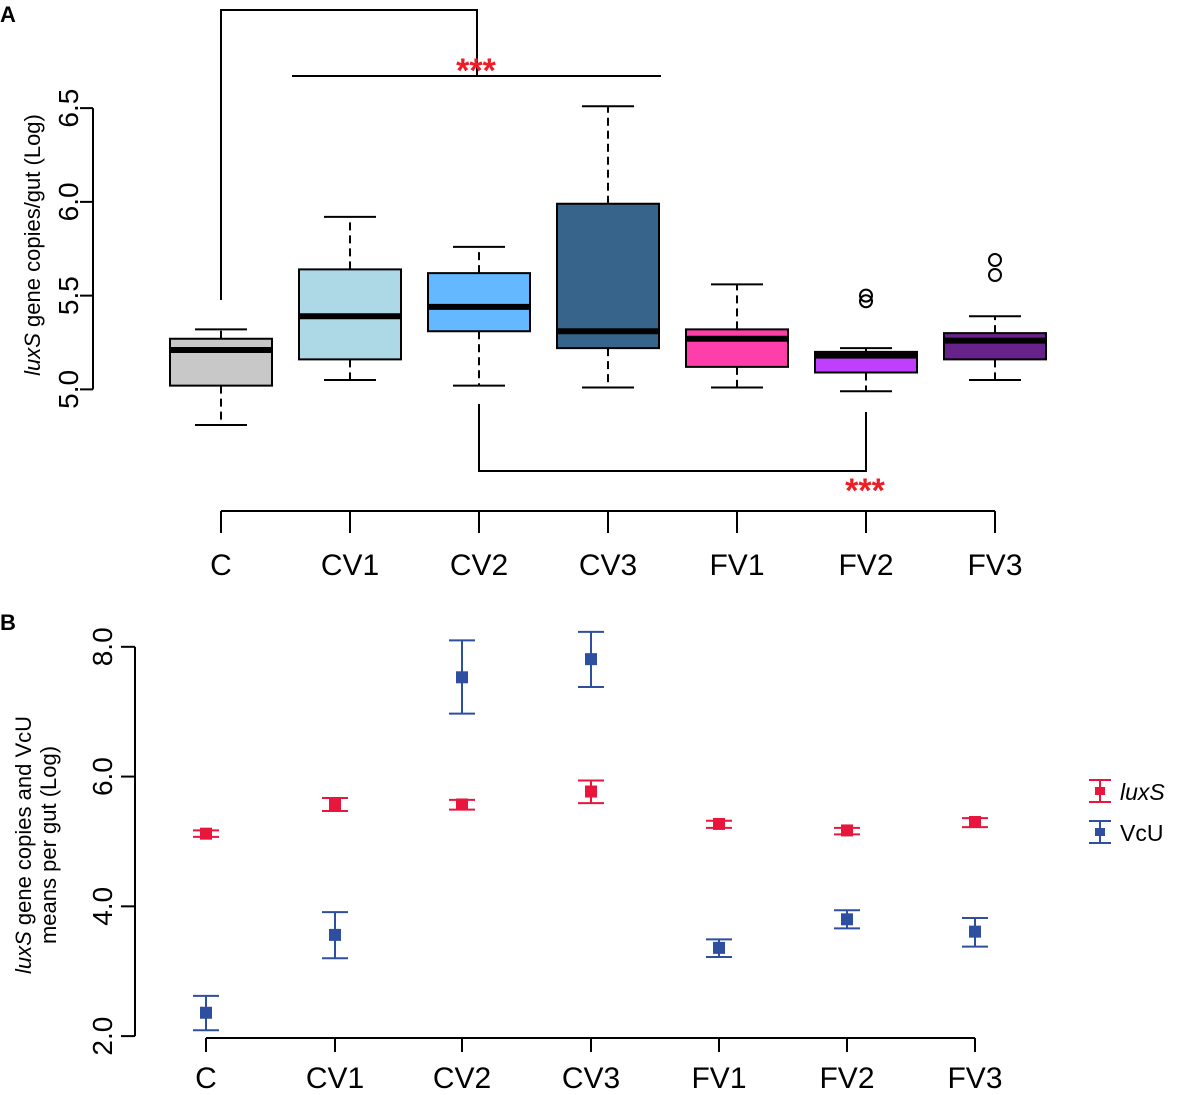 The width and height of the screenshot is (1181, 1095). What do you see at coordinates (974, 1078) in the screenshot?
I see `panel-b-x-tick-label-fv3: FV3` at bounding box center [974, 1078].